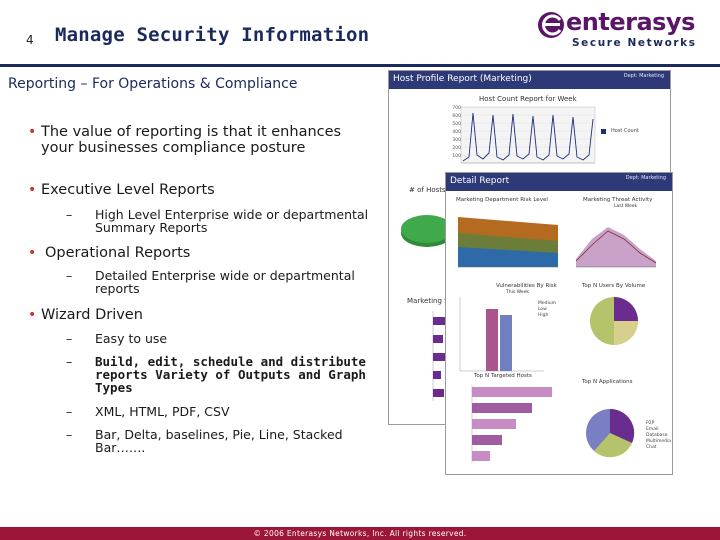 The image size is (720, 540). What do you see at coordinates (542, 309) in the screenshot?
I see `legend-item: Low` at bounding box center [542, 309].